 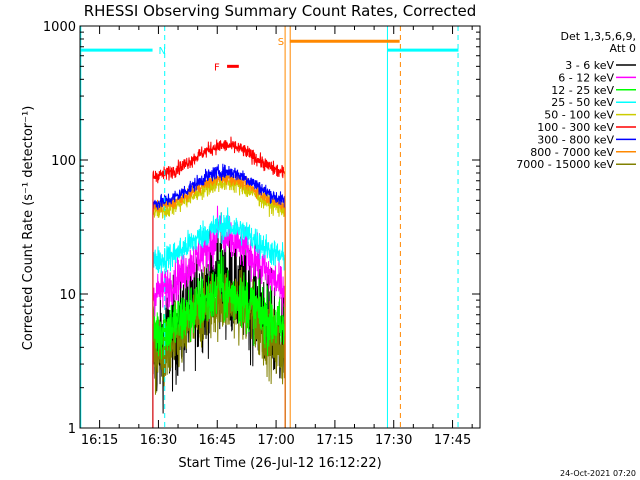 What do you see at coordinates (598, 36) in the screenshot?
I see `legend-header-0: Det 1,3,5,6,9,` at bounding box center [598, 36].